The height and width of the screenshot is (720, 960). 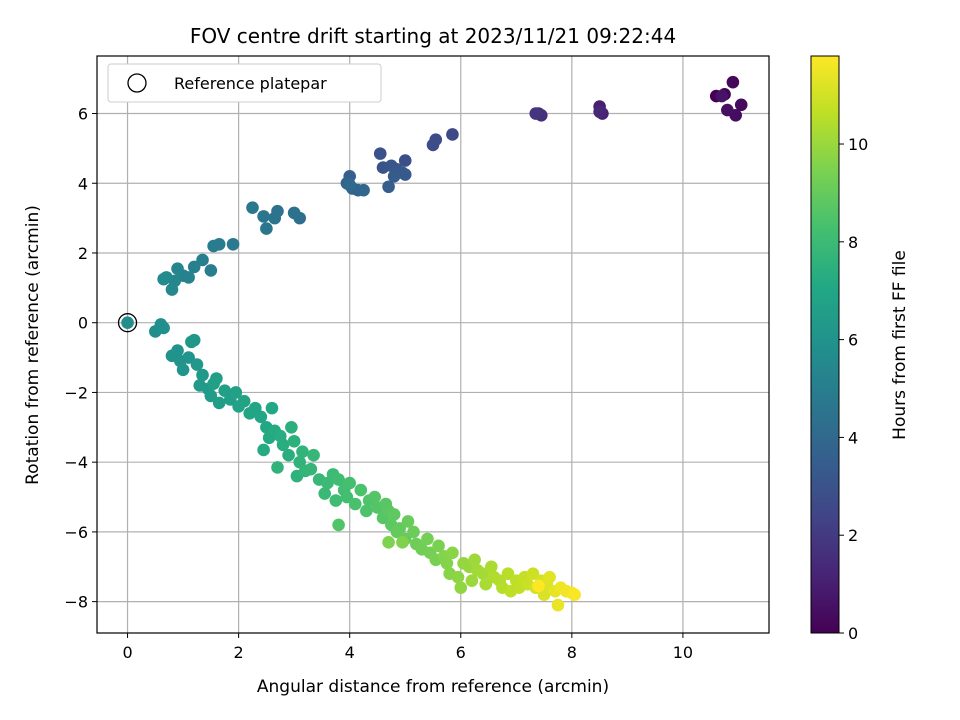 What do you see at coordinates (250, 83) in the screenshot?
I see `legend-label: Reference platepar` at bounding box center [250, 83].